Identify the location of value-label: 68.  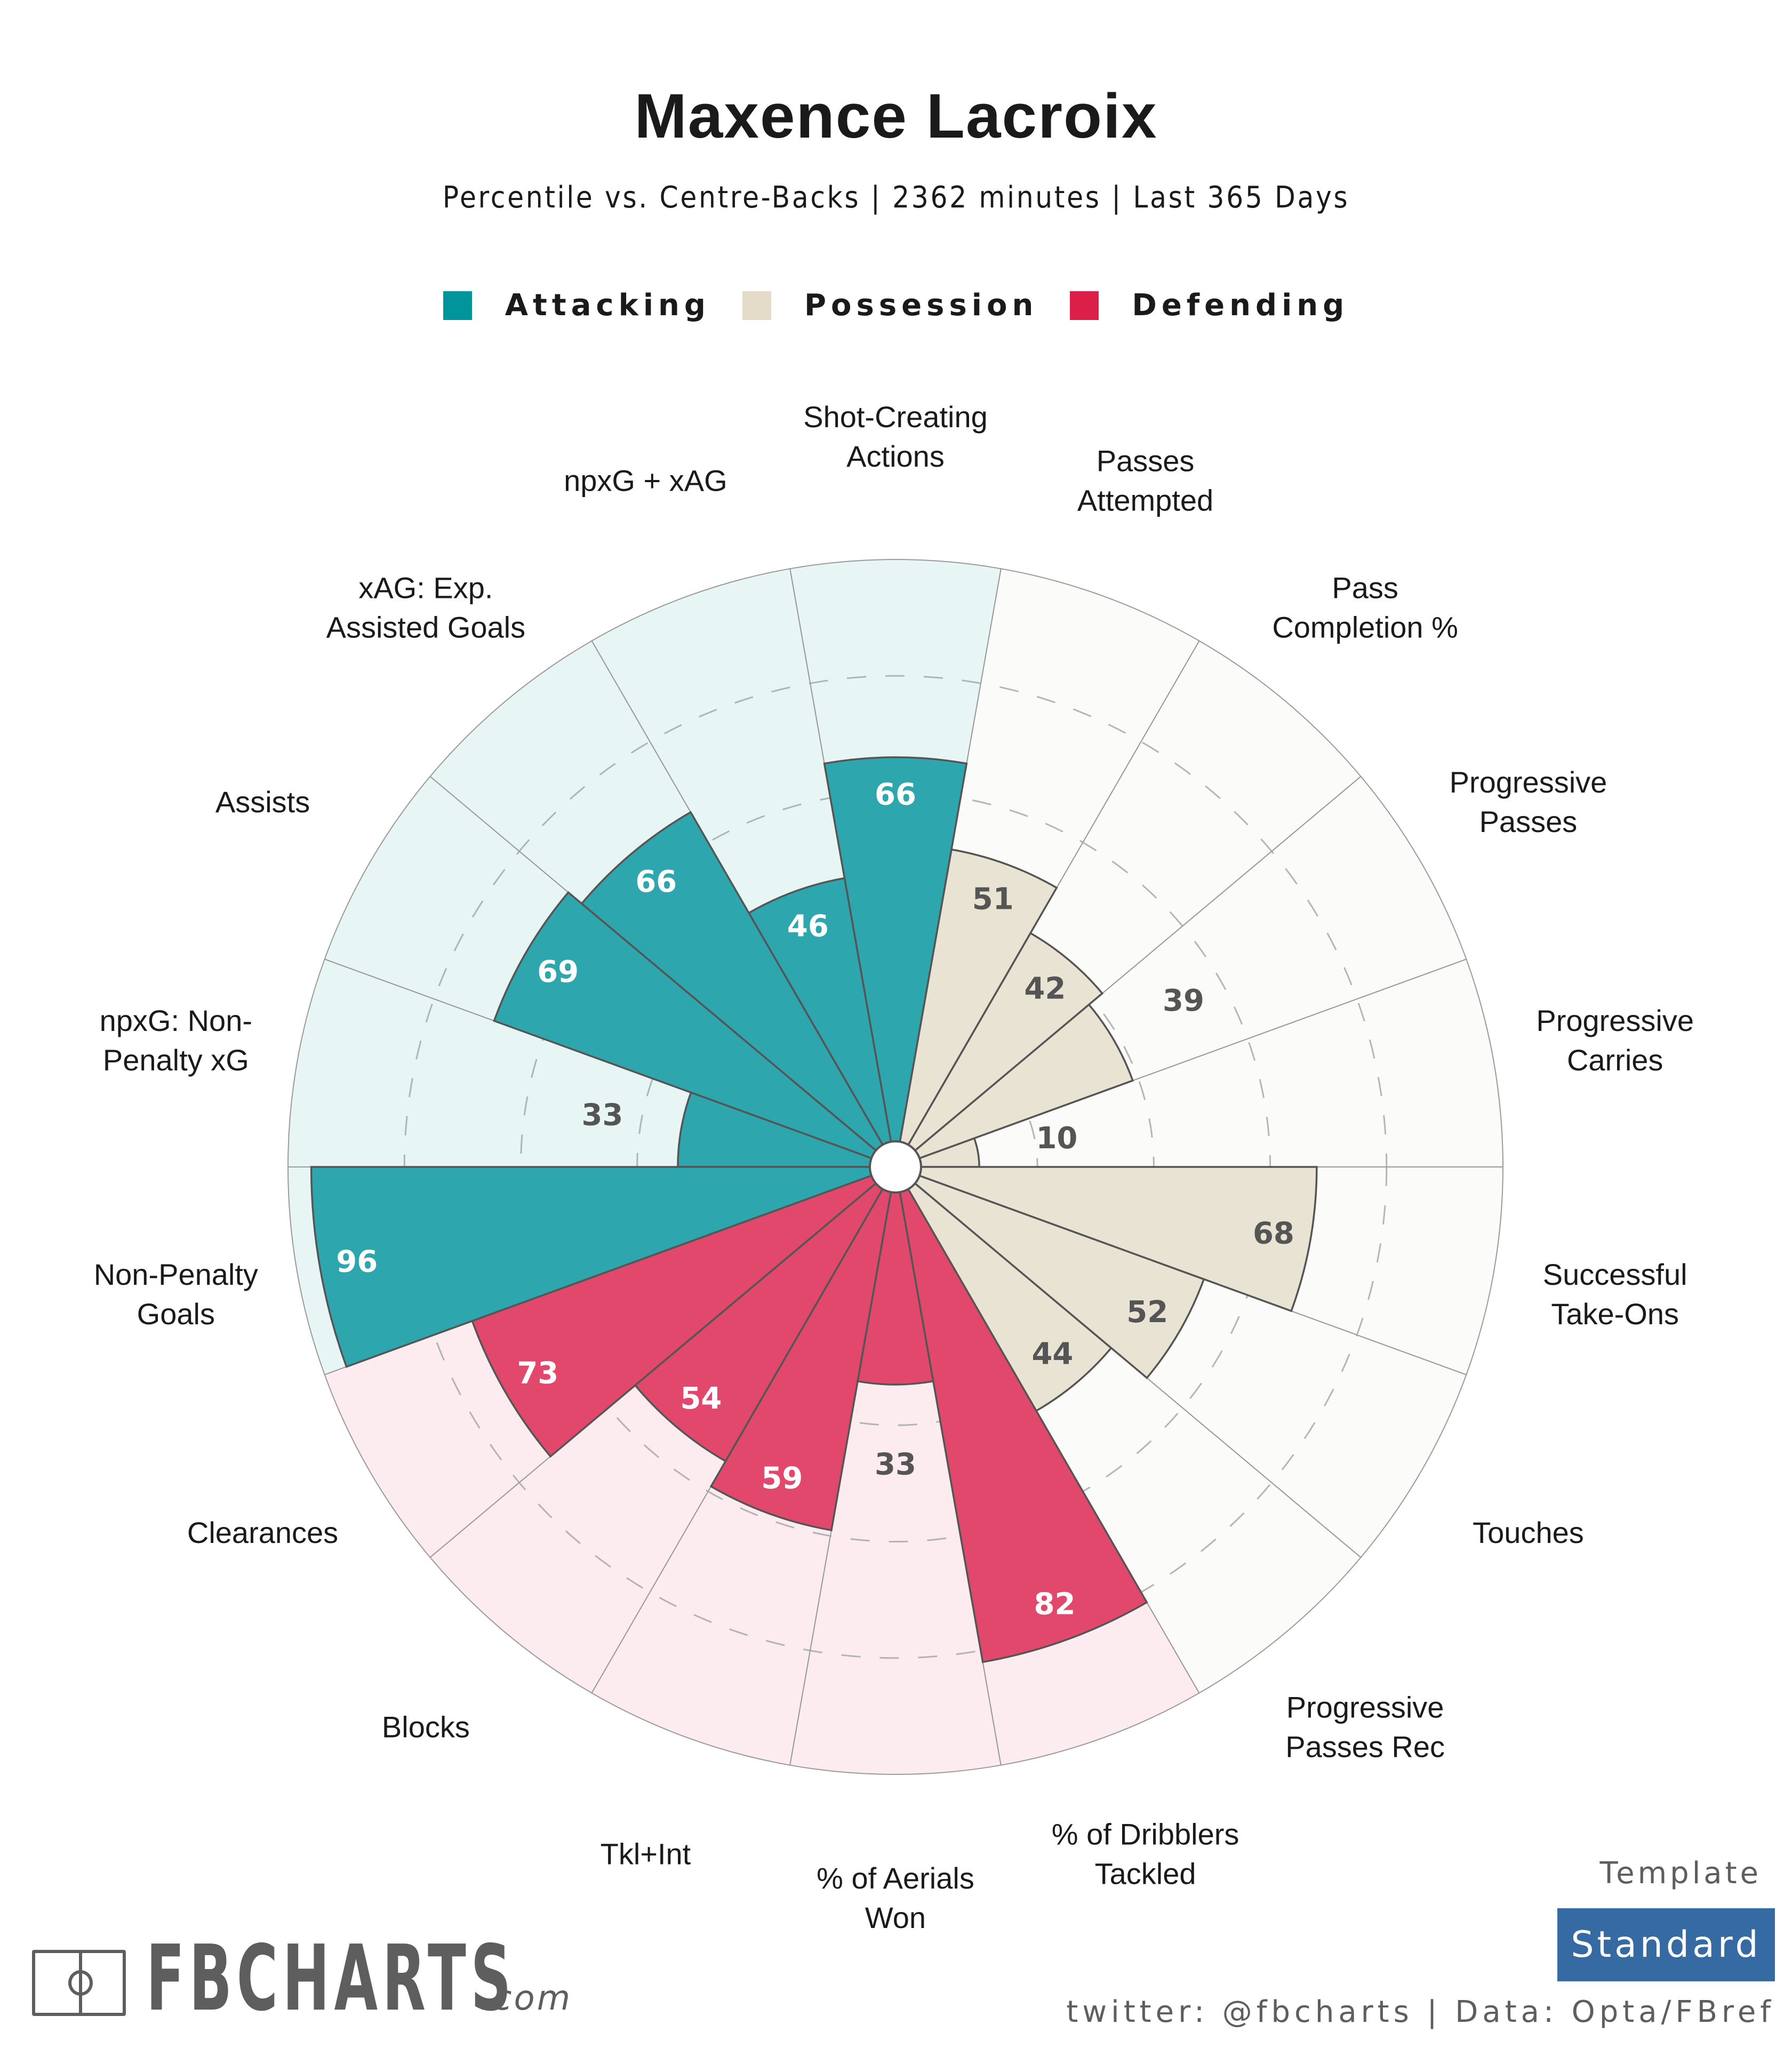
(1273, 1234).